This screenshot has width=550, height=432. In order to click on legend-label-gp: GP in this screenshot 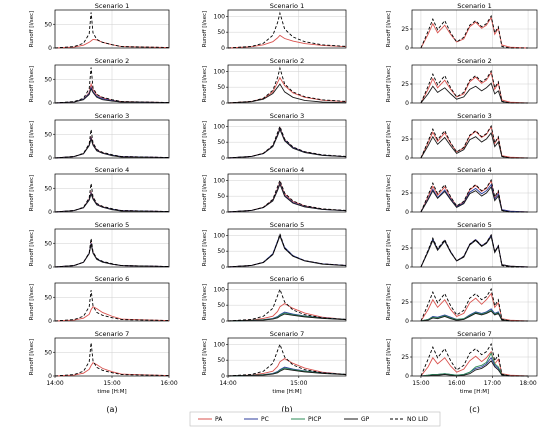, I will do `click(365, 419)`.